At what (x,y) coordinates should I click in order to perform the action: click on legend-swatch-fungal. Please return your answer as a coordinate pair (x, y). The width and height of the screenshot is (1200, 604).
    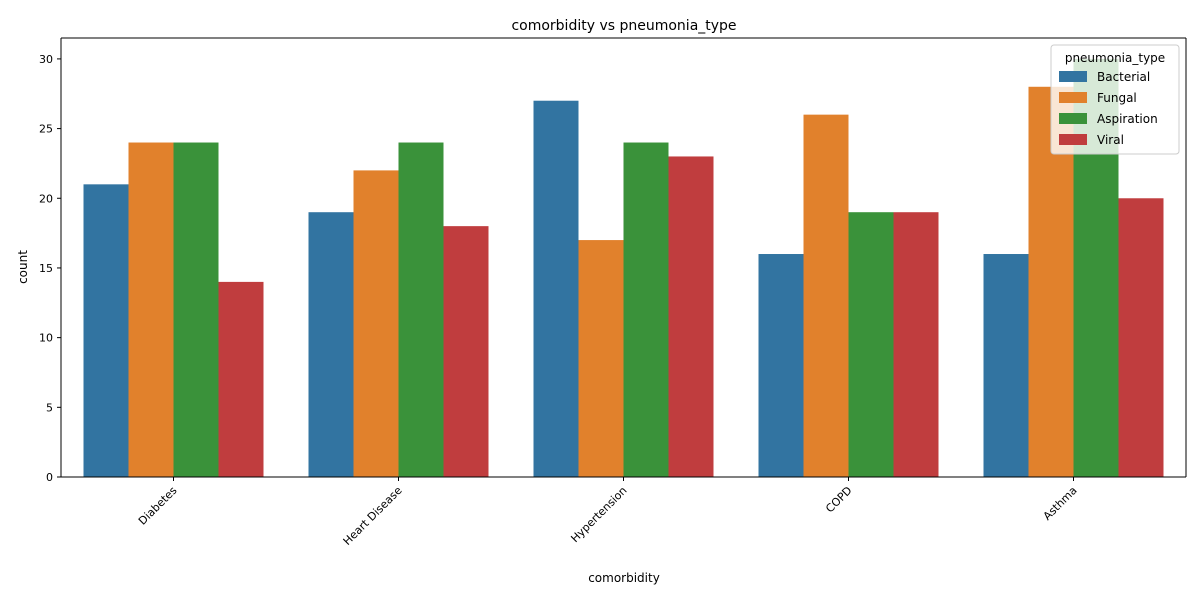
    Looking at the image, I should click on (1073, 97).